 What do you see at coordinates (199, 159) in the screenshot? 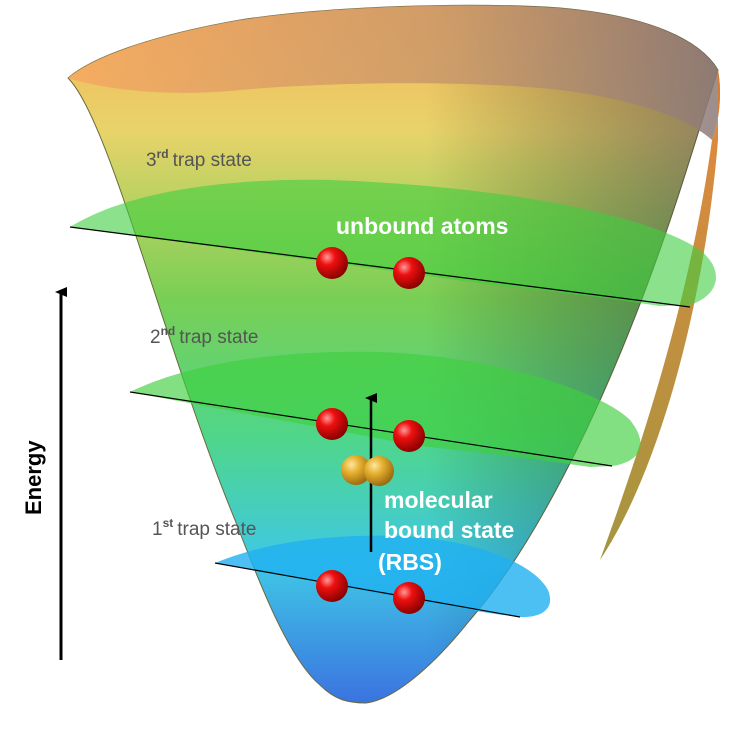
I see `label-3rd-trap-state: 3rd trap state` at bounding box center [199, 159].